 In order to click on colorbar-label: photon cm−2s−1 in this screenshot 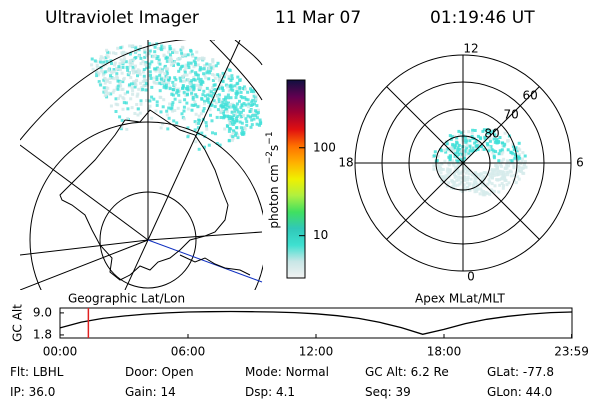, I will do `click(273, 179)`.